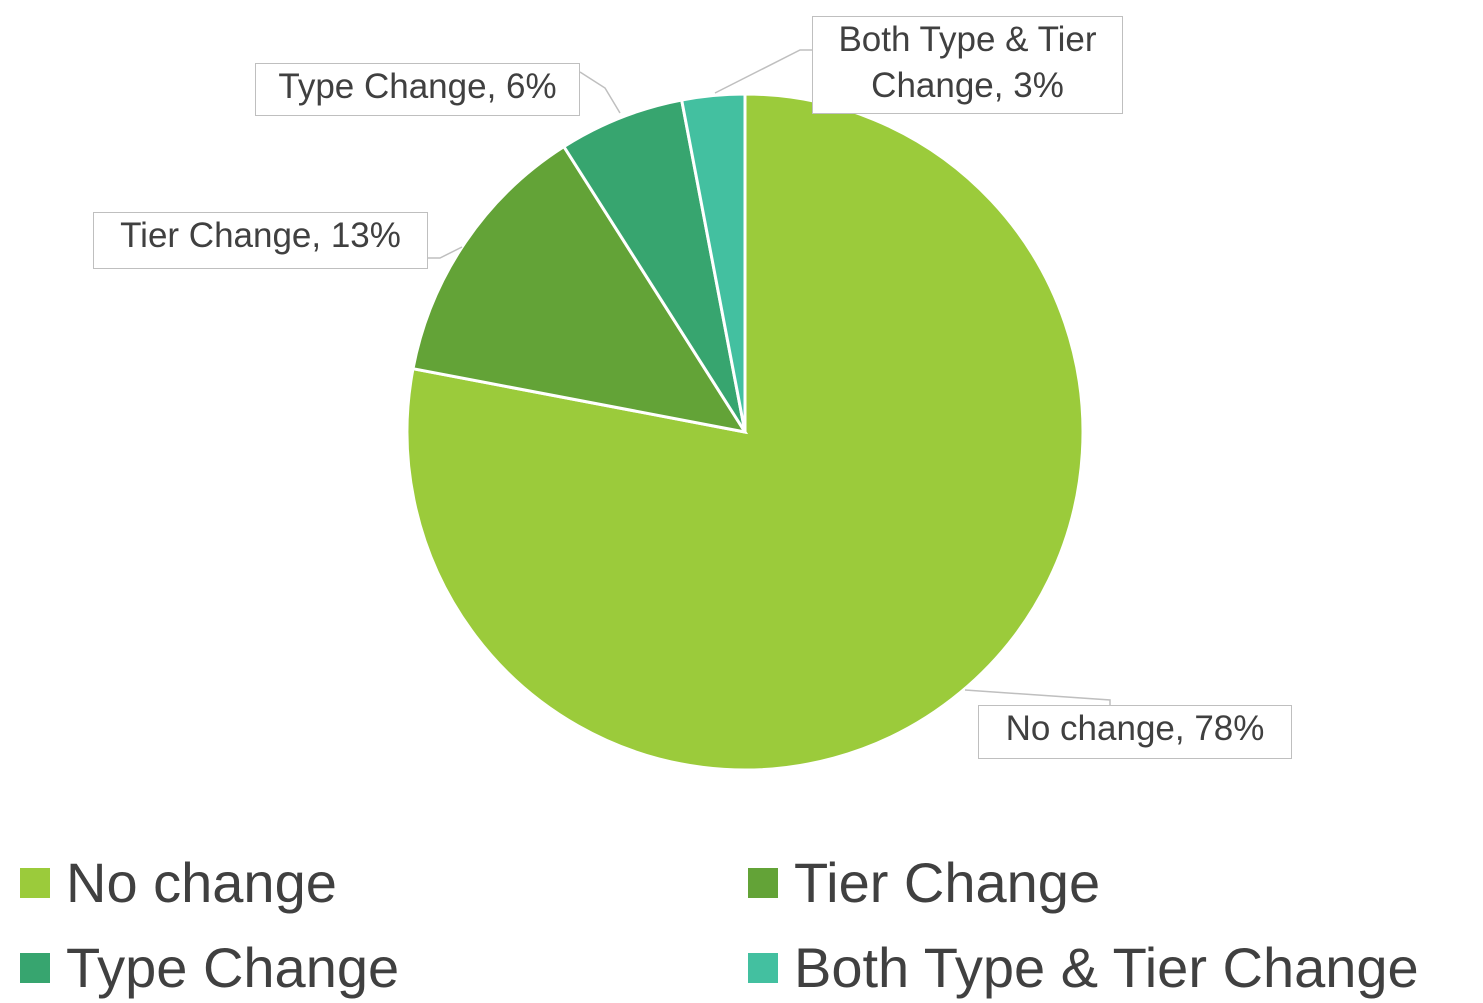  What do you see at coordinates (967, 65) in the screenshot?
I see `data-label: Both Type & Tier Change, 3%` at bounding box center [967, 65].